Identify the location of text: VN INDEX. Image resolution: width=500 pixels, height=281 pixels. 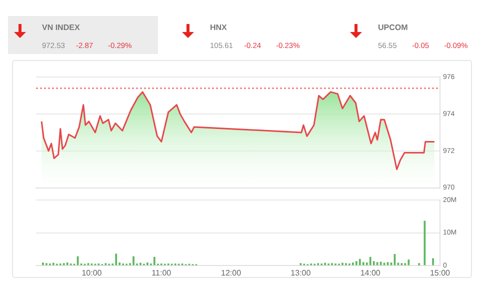
(61, 27).